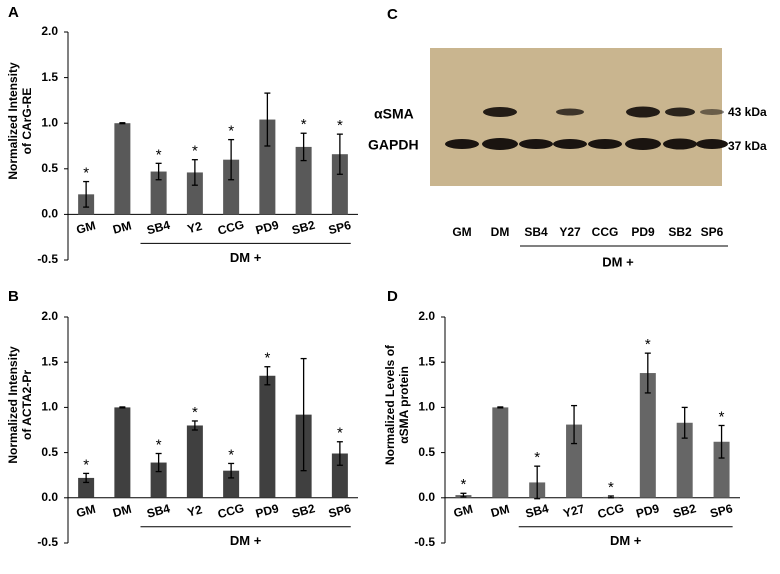 The image size is (780, 574). Describe the element at coordinates (500, 232) in the screenshot. I see `lane-label: DM` at that location.